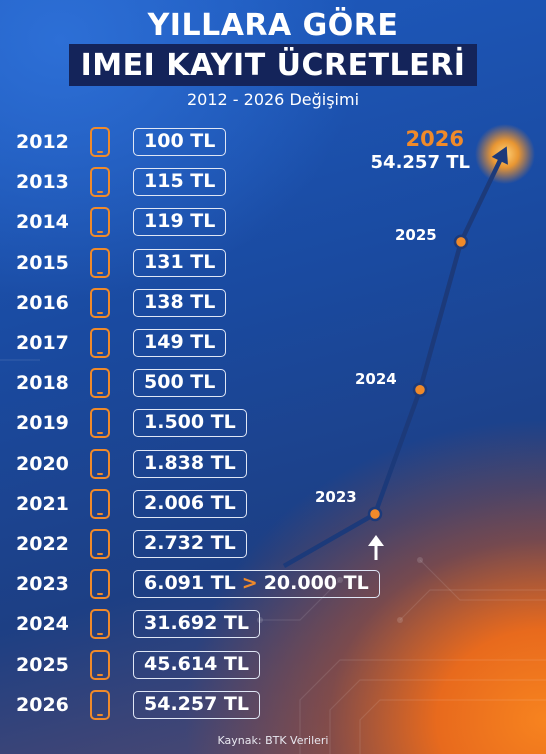  I want to click on fee-pill: 6.091 TL >20.000 TL, so click(256, 584).